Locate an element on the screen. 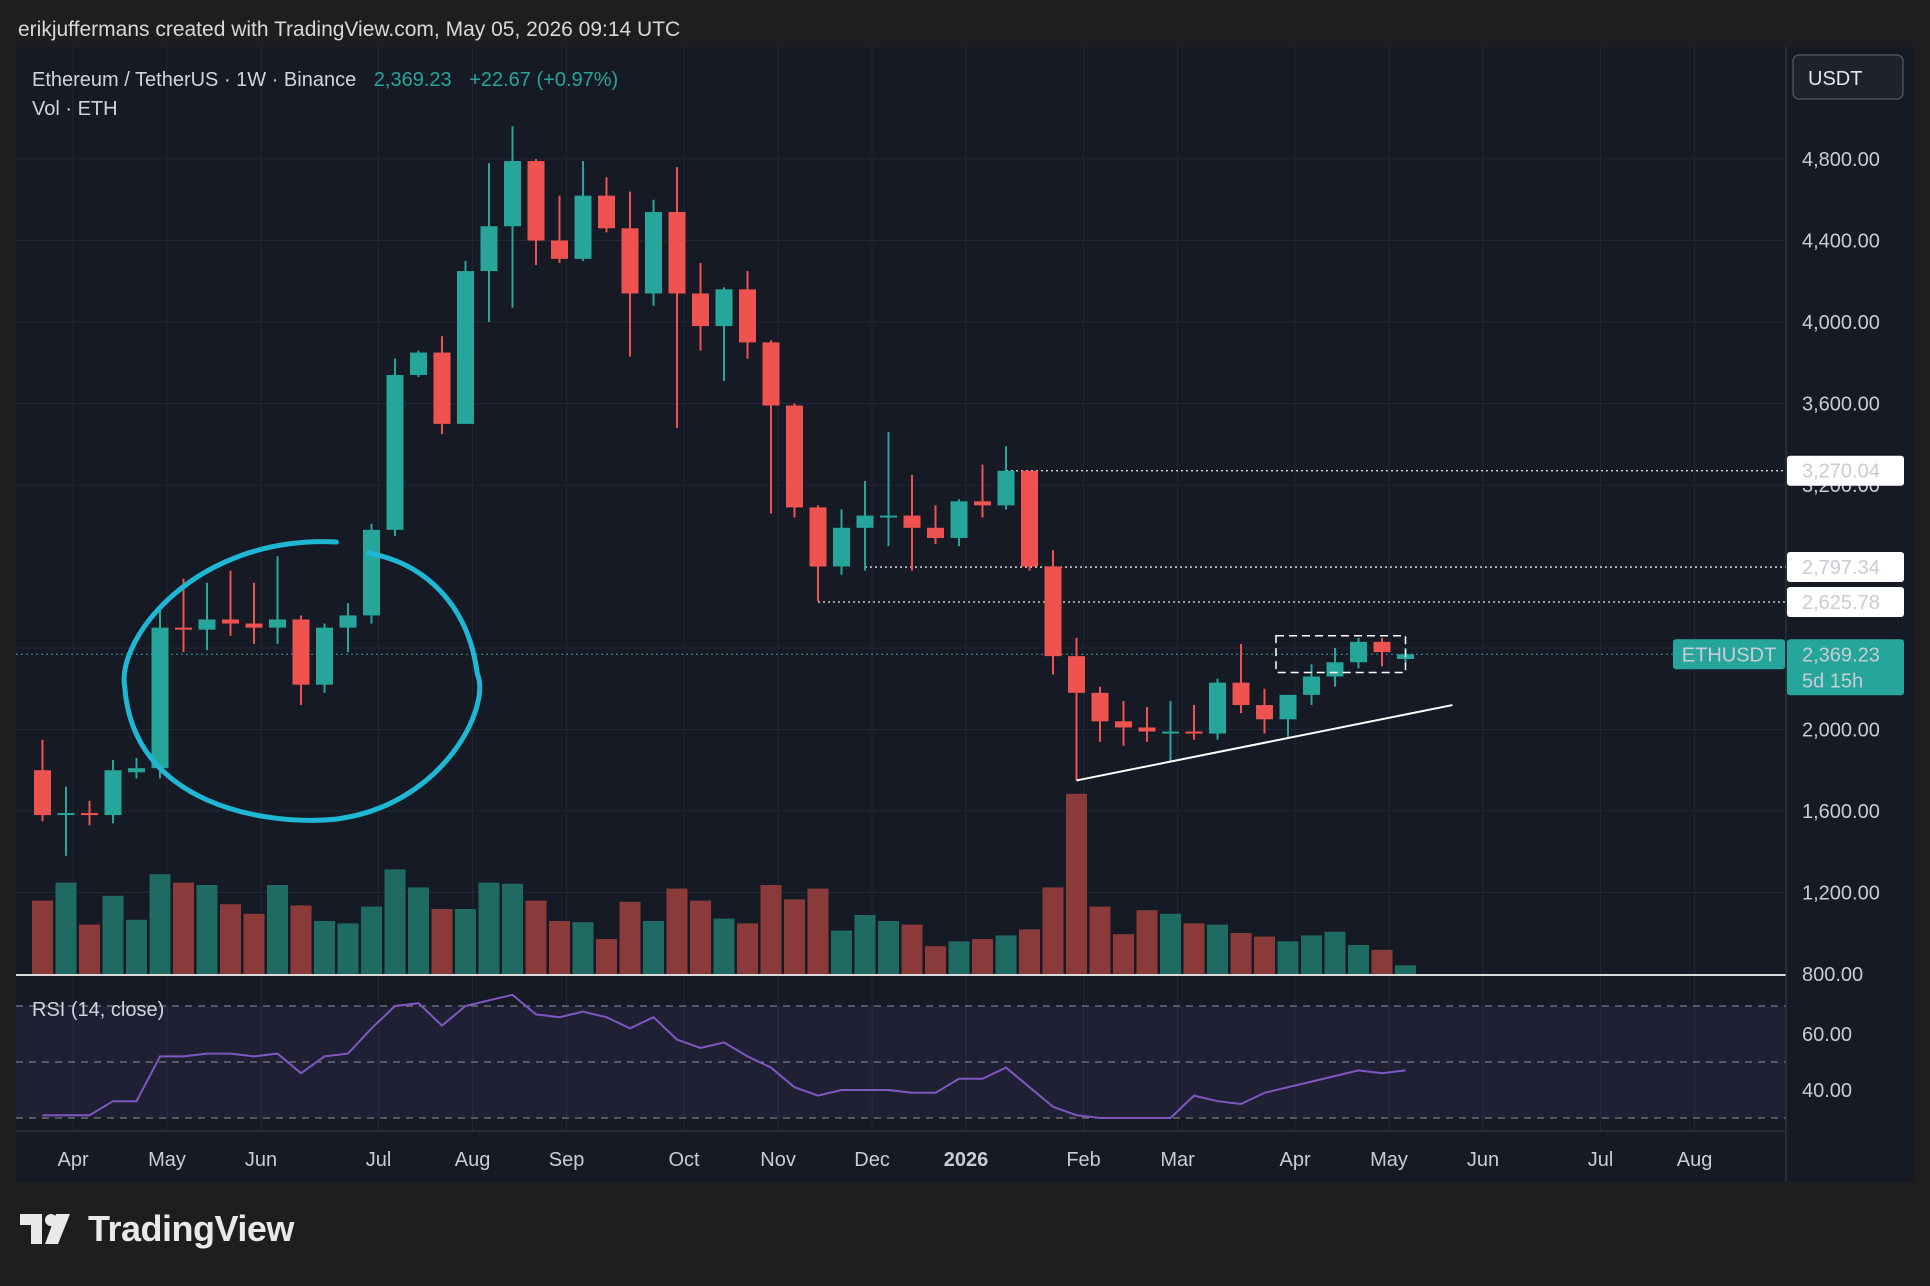 This screenshot has height=1286, width=1930. symbol-tag-box is located at coordinates (1729, 654).